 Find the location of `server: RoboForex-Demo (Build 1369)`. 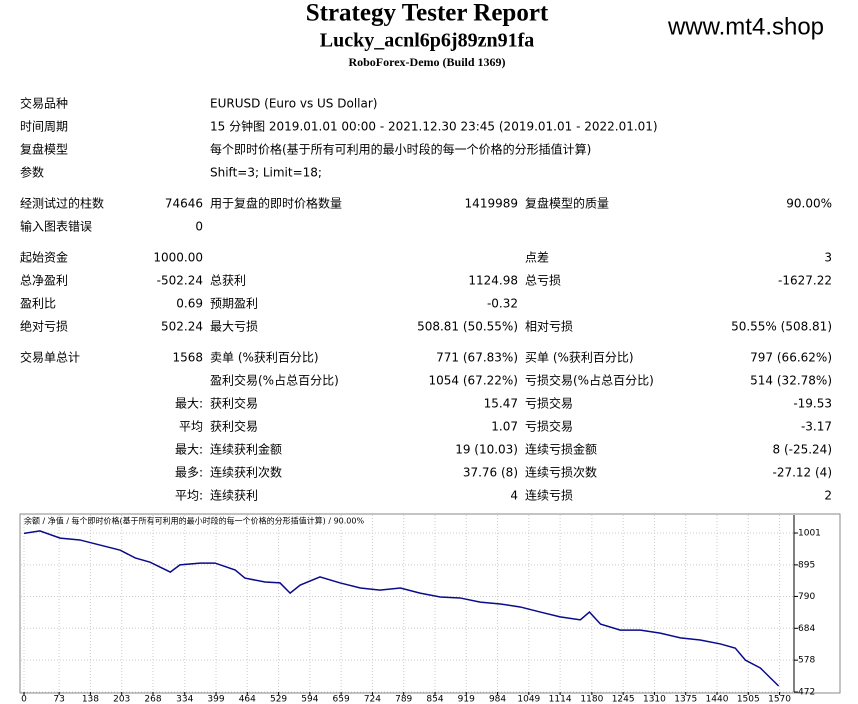

server: RoboForex-Demo (Build 1369) is located at coordinates (426, 62).